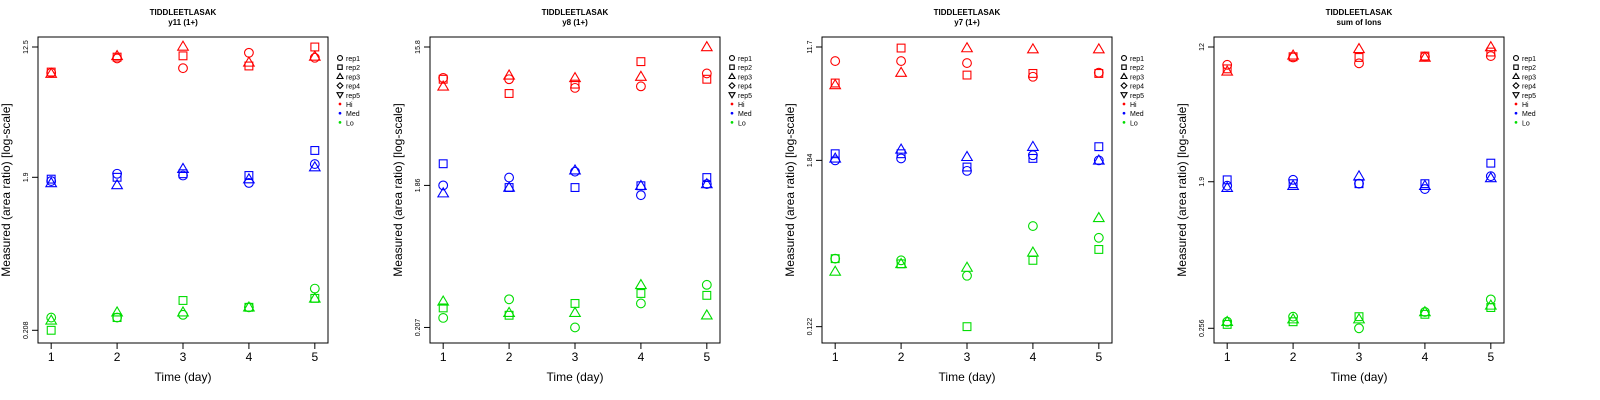 Image resolution: width=1600 pixels, height=400 pixels. Describe the element at coordinates (1524, 90) in the screenshot. I see `legend: rep1 rep2 rep3 rep4 rep5 Hi Med Lo` at that location.